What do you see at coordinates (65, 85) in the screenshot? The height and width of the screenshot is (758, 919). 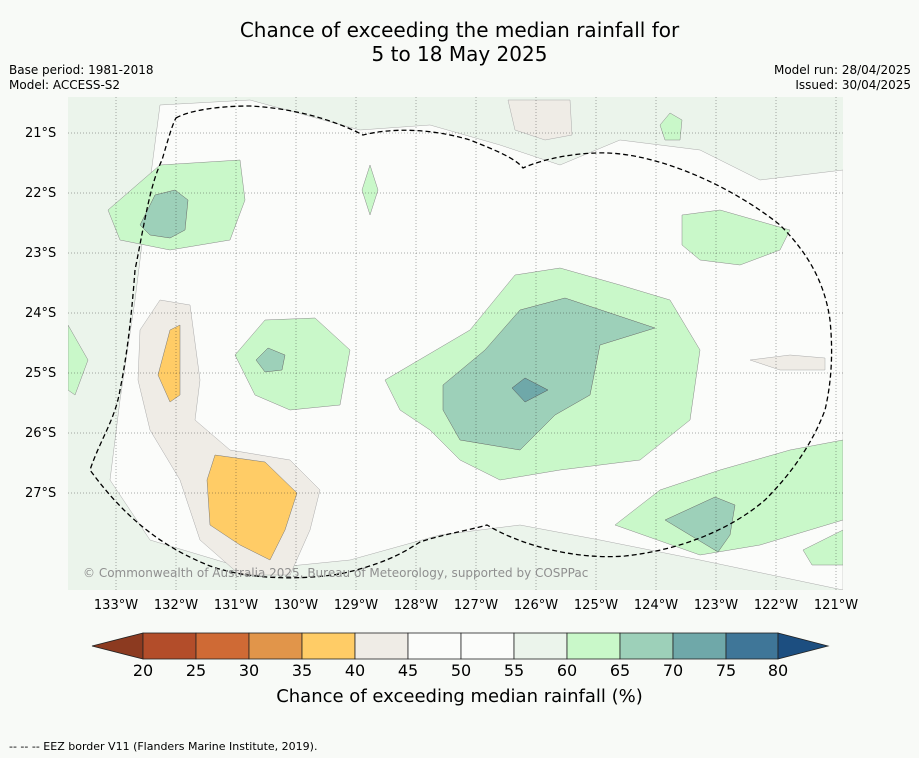 I see `model-name: Model: ACCESS-S2` at bounding box center [65, 85].